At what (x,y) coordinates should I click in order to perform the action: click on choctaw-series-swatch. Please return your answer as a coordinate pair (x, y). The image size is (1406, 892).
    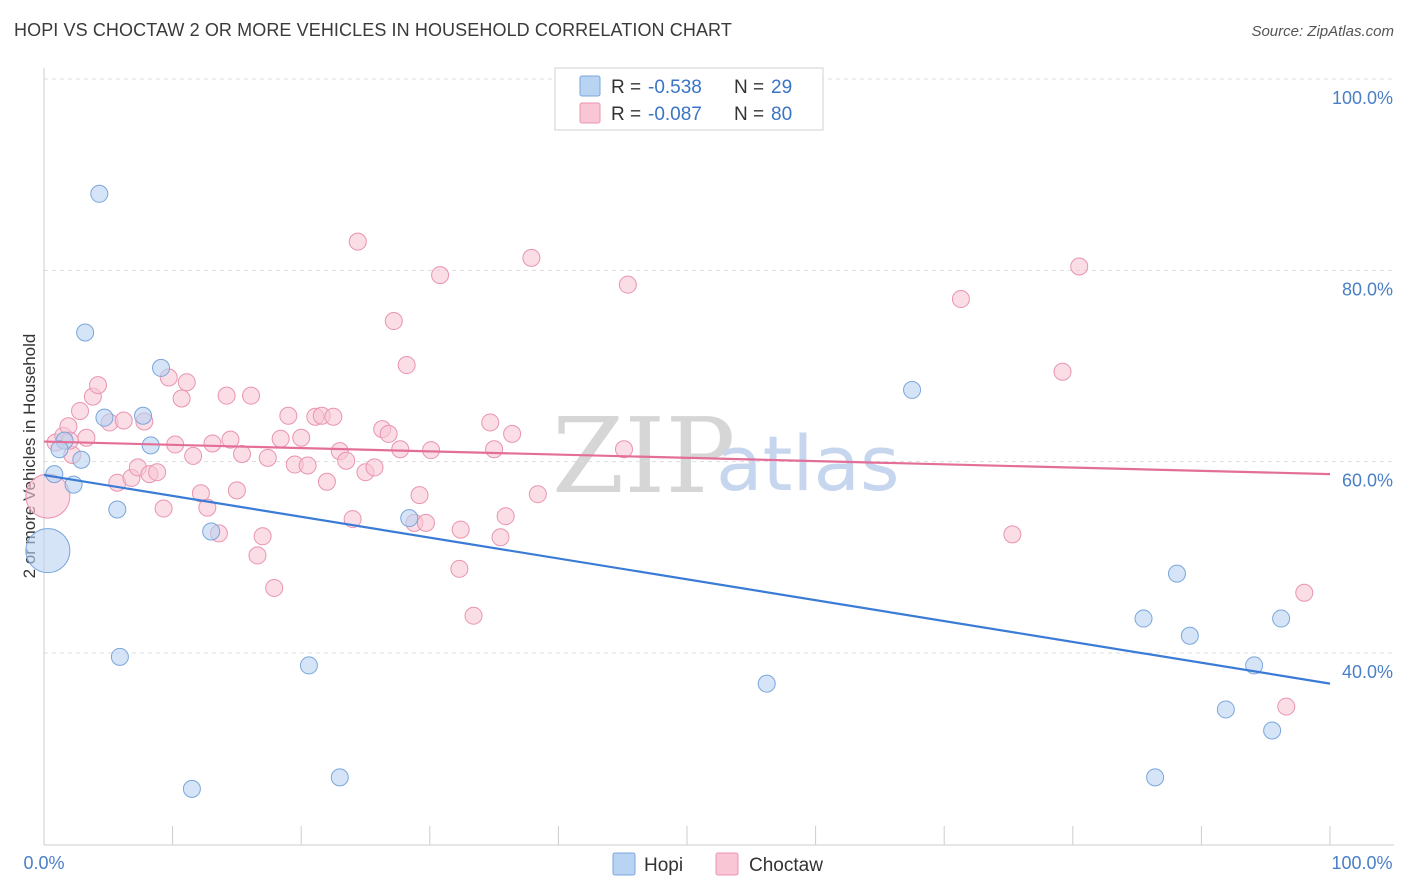
    Looking at the image, I should click on (727, 864).